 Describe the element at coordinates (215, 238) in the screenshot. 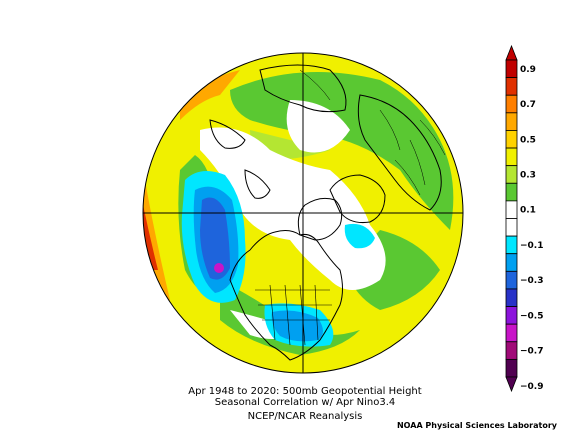

I see `field-darkblue-pacific` at that location.